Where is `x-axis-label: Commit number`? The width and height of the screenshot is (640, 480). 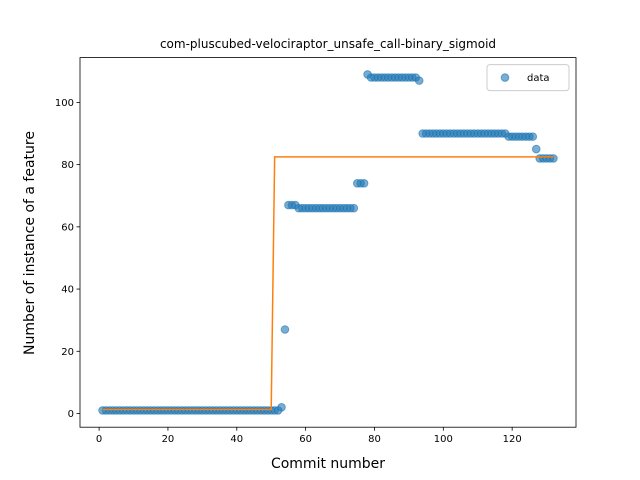
x-axis-label: Commit number is located at coordinates (328, 464).